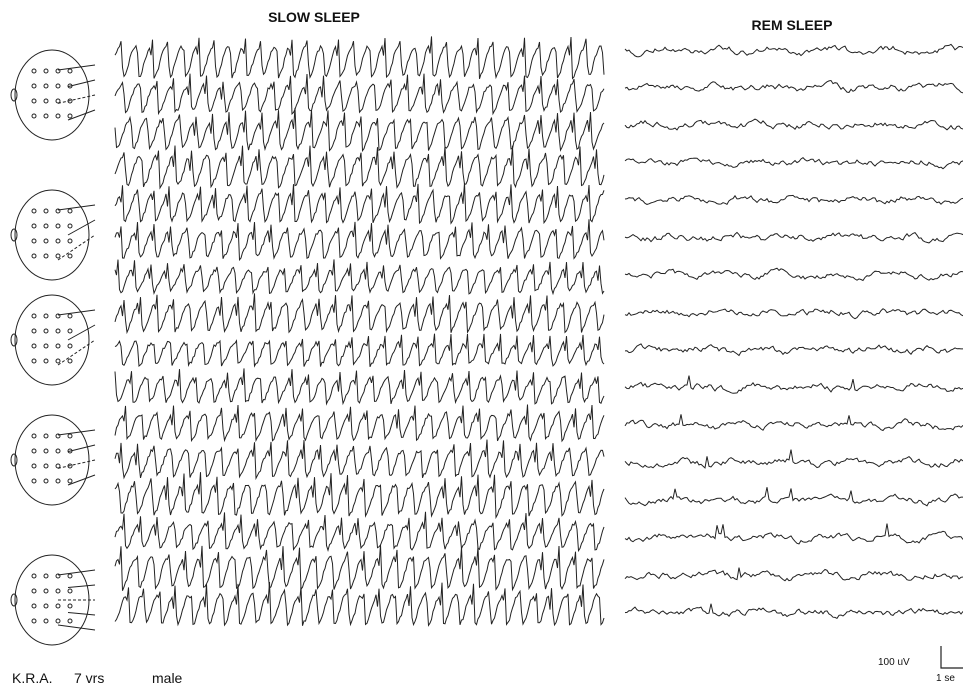  I want to click on rem-sleep-title: REM SLEEP, so click(792, 25).